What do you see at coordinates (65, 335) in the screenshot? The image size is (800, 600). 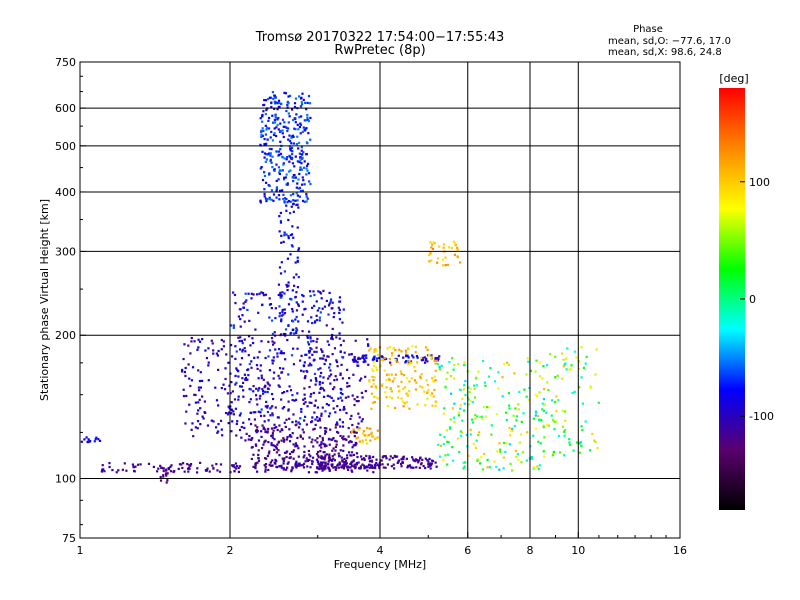 I see `y-tick-label: 200` at bounding box center [65, 335].